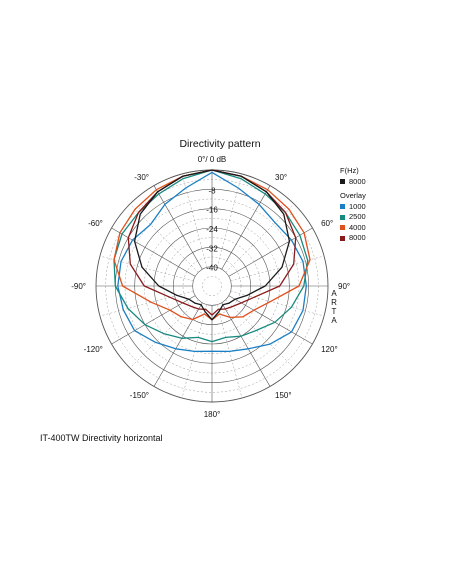 This screenshot has height=584, width=452. What do you see at coordinates (141, 177) in the screenshot?
I see `angle-tick-label: -30°` at bounding box center [141, 177].